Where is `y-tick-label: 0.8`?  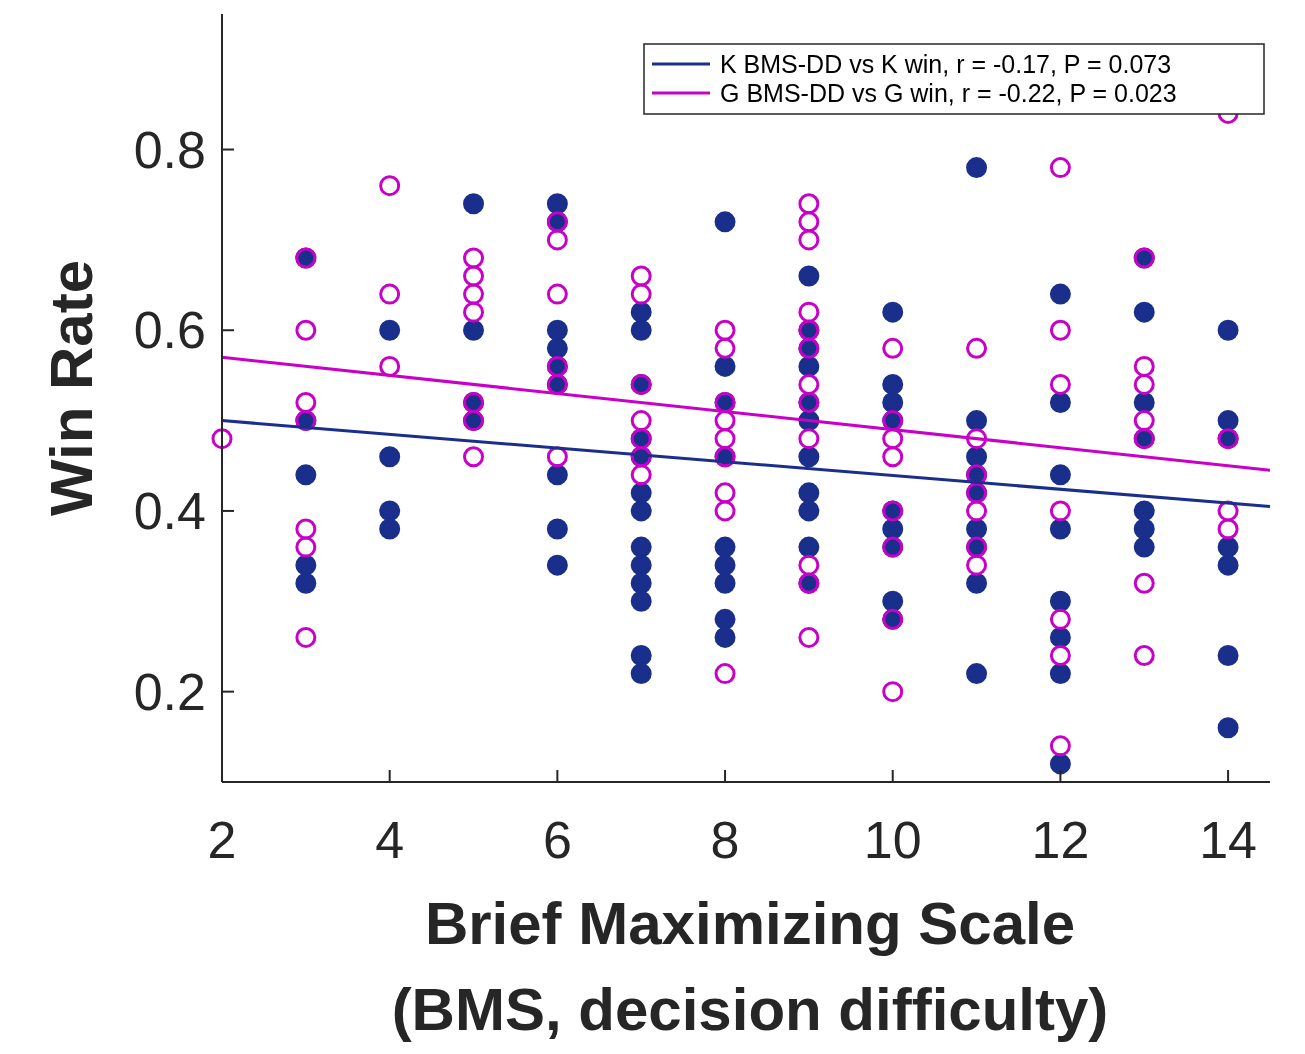 y-tick-label: 0.8 is located at coordinates (169, 149).